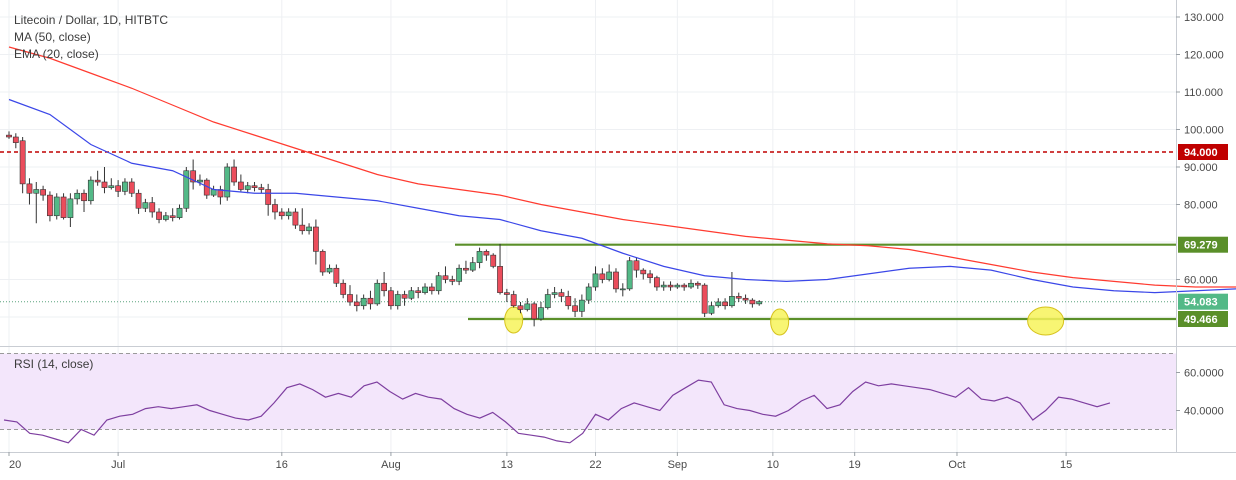 This screenshot has height=480, width=1236. I want to click on rsi-legend: RSI (14, close), so click(53, 364).